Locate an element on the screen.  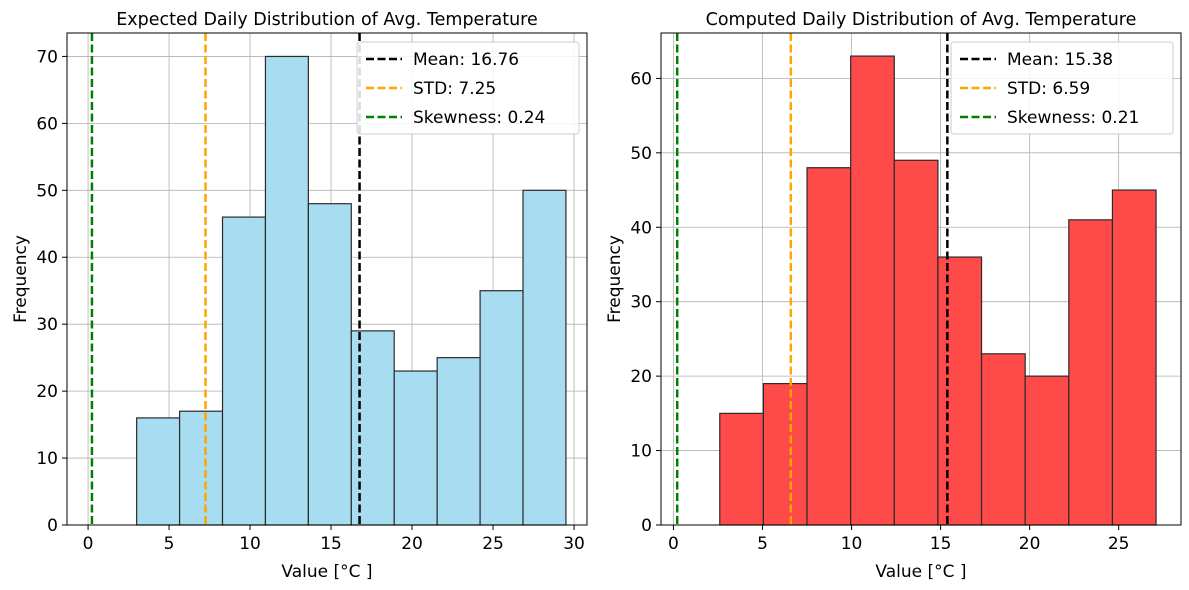
legend-label-2: STD: 6.59 is located at coordinates (1048, 89).